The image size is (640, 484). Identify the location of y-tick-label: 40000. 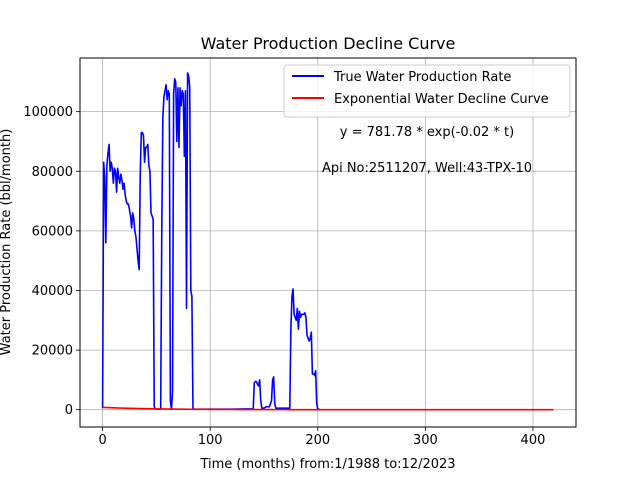
(52, 291).